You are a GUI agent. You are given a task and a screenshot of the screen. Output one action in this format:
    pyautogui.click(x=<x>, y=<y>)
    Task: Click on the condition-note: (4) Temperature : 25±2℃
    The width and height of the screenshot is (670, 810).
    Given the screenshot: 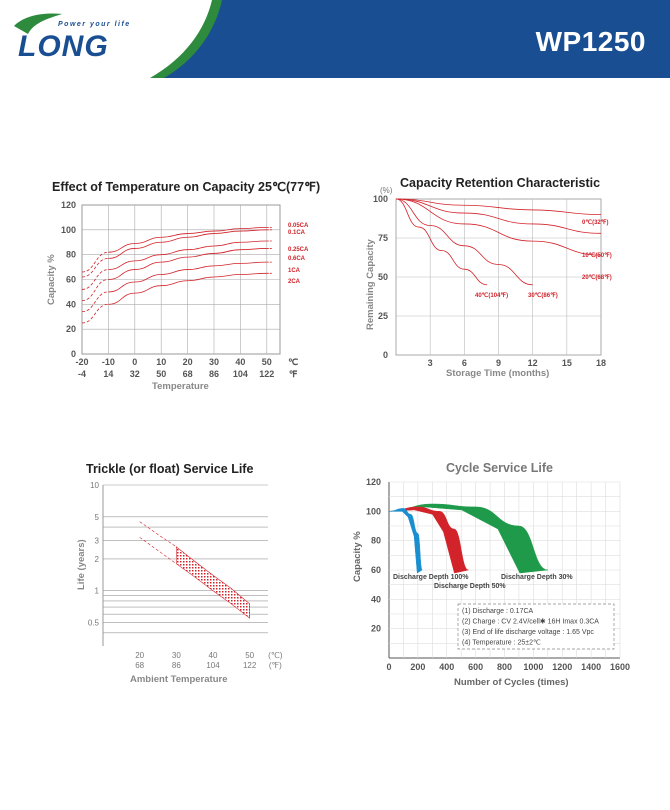 What is the action you would take?
    pyautogui.click(x=501, y=643)
    